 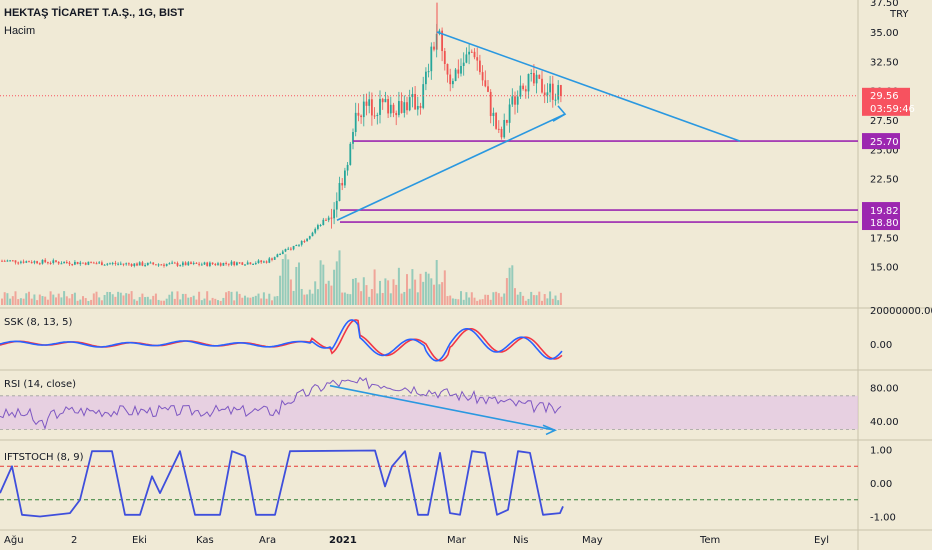 I want to click on support-badge, so click(x=881, y=222).